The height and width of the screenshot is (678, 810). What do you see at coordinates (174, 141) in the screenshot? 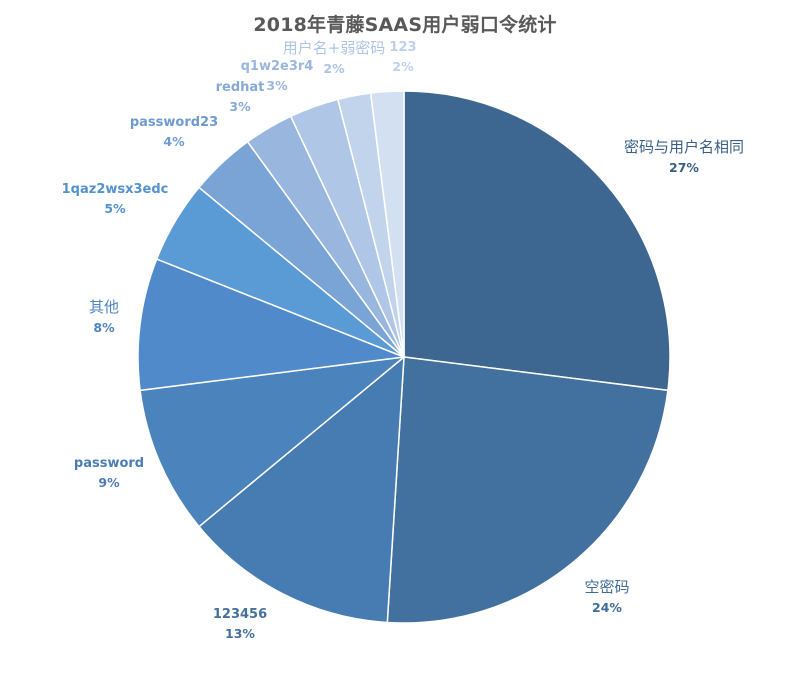
I see `slice-percent-label: 4%` at bounding box center [174, 141].